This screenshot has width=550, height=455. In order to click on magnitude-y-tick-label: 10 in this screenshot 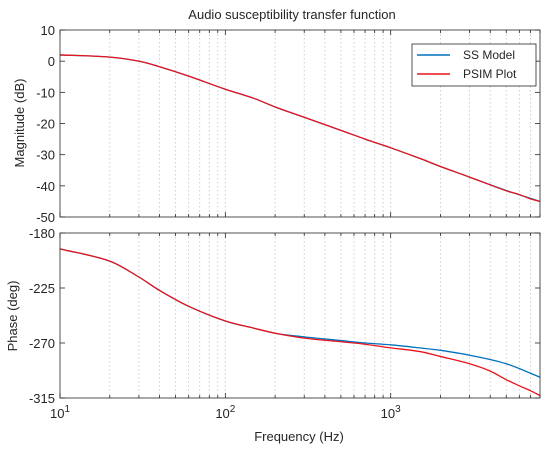, I will do `click(48, 30)`.